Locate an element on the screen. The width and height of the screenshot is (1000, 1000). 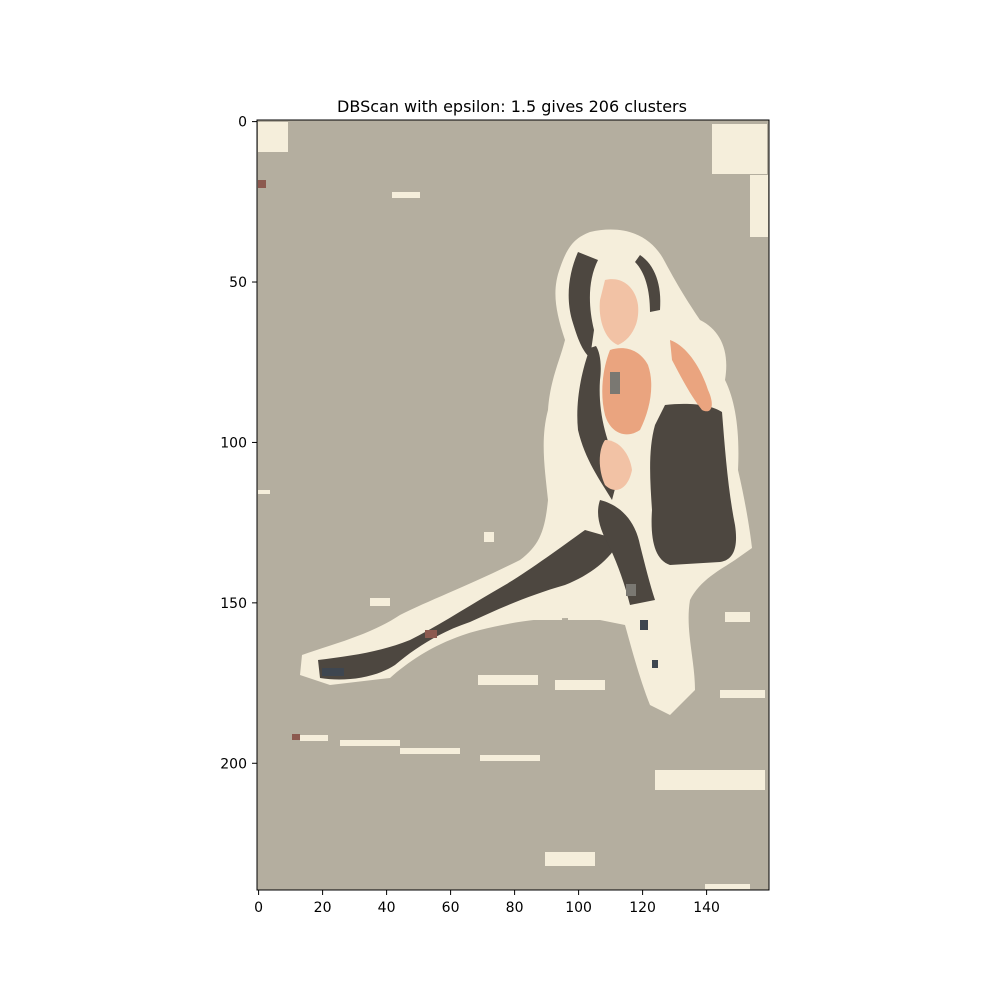
skin-regions is located at coordinates (655, 384).